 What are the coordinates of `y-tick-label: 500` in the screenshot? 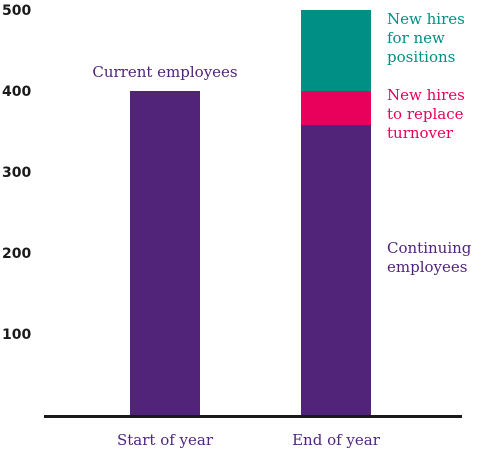 It's located at (16, 11).